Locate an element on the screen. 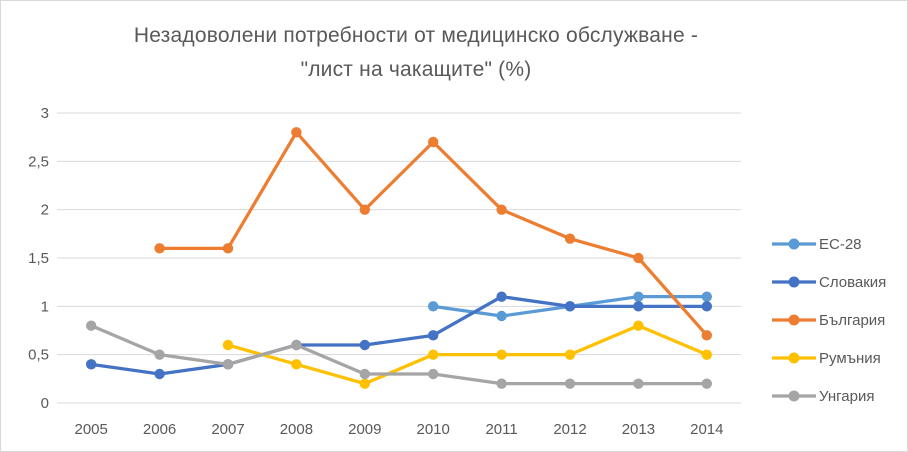 Image resolution: width=908 pixels, height=452 pixels. legend-item: Унгария is located at coordinates (828, 396).